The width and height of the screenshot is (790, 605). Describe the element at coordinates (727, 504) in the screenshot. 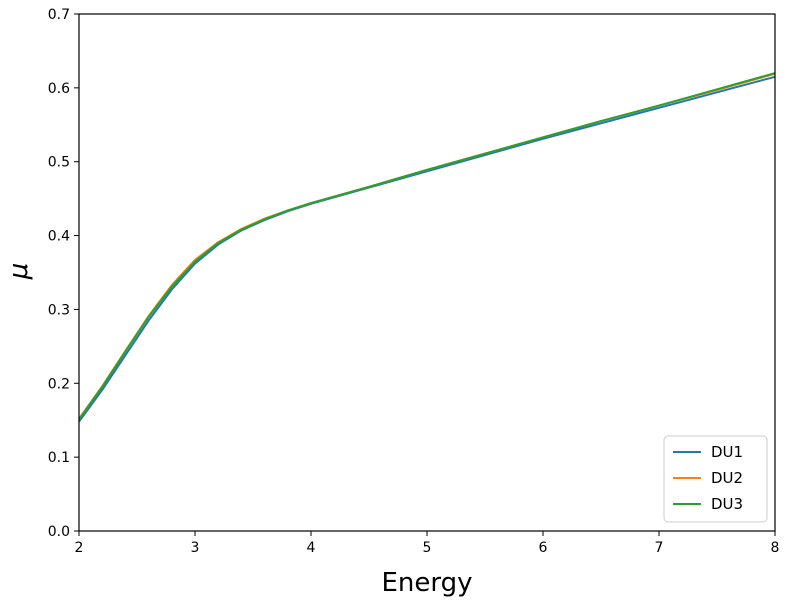

I see `legend-label-du3: DU3` at that location.